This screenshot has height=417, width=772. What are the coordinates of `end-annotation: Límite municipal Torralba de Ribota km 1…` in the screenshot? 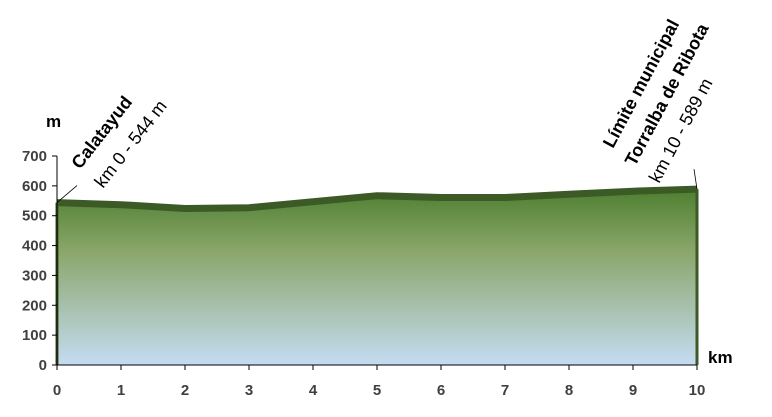 It's located at (658, 103).